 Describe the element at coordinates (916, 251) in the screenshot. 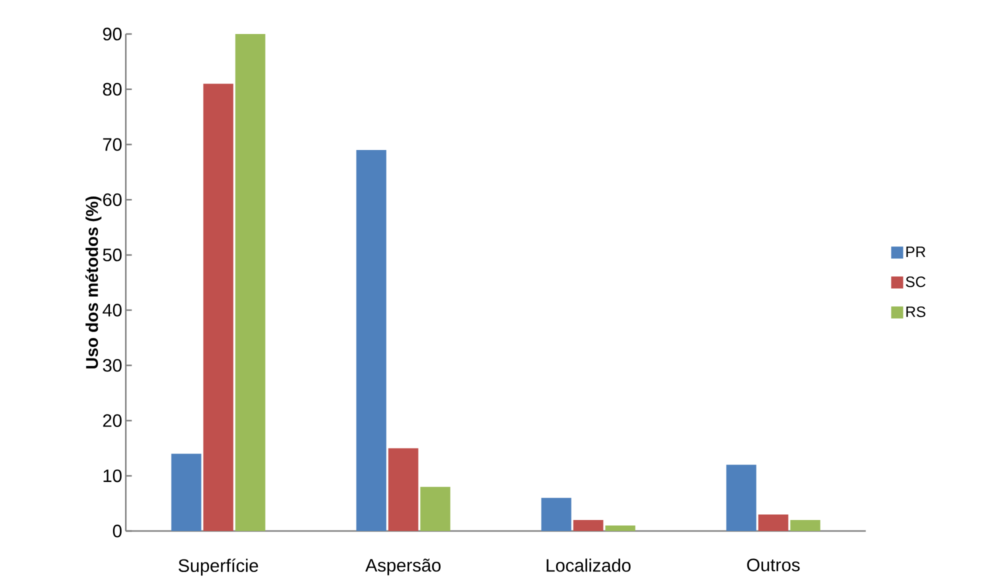

I see `legend-label: PR` at that location.